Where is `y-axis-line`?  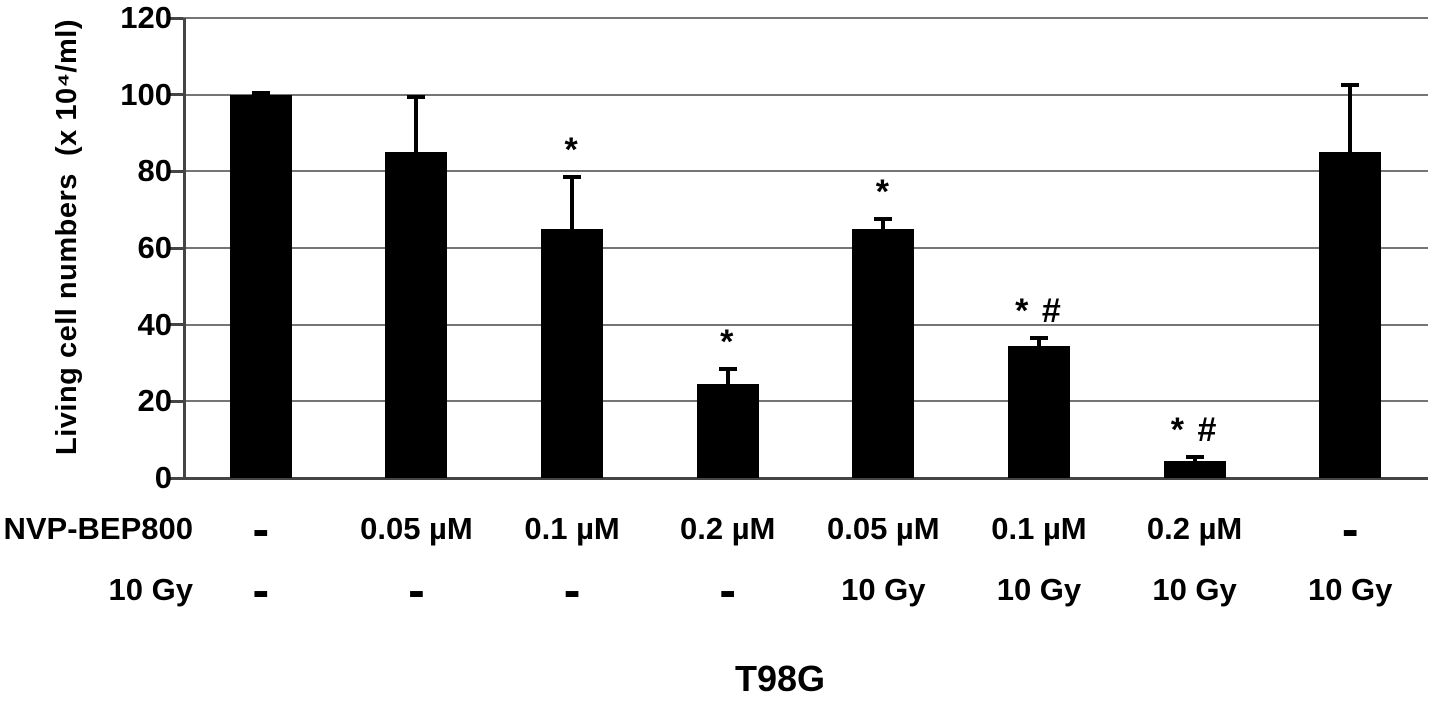 y-axis-line is located at coordinates (184, 248).